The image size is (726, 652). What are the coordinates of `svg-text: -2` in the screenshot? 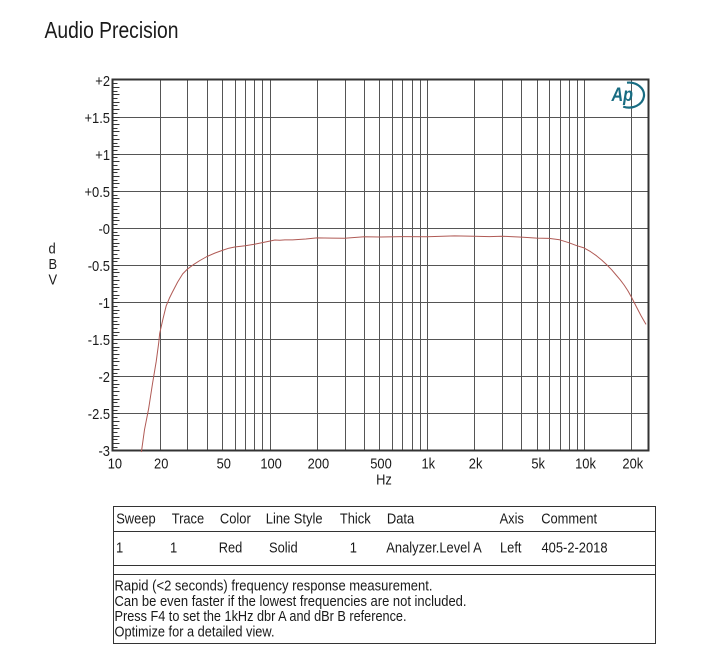 It's located at (105, 377).